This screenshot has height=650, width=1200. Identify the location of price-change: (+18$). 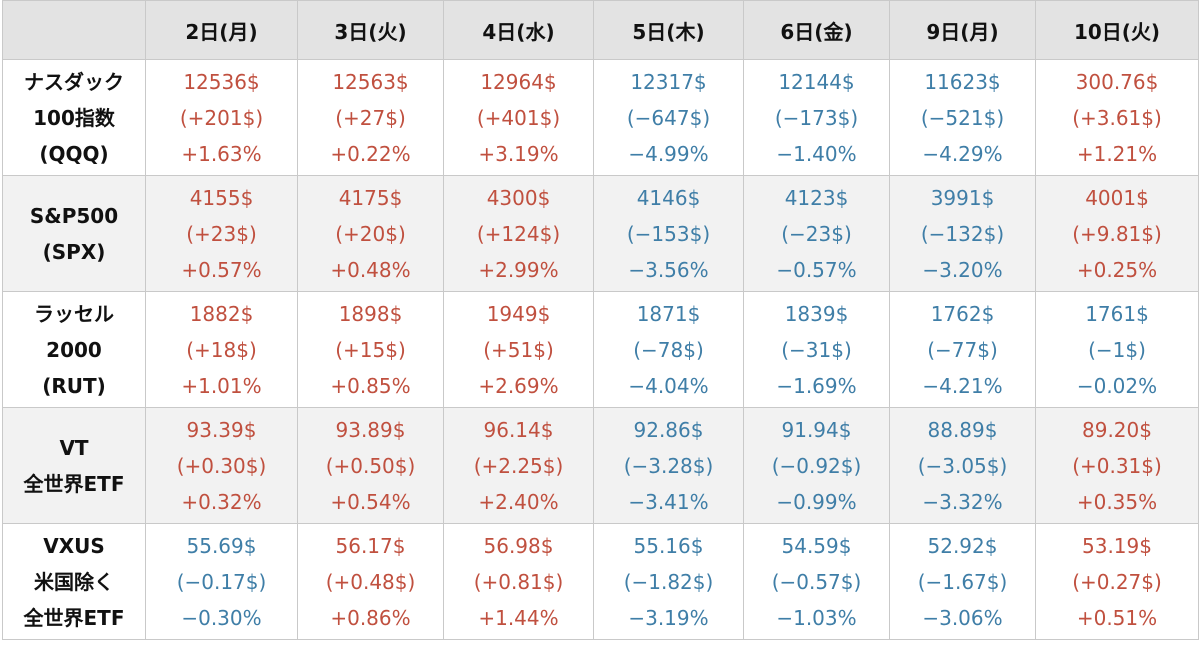
(221, 349).